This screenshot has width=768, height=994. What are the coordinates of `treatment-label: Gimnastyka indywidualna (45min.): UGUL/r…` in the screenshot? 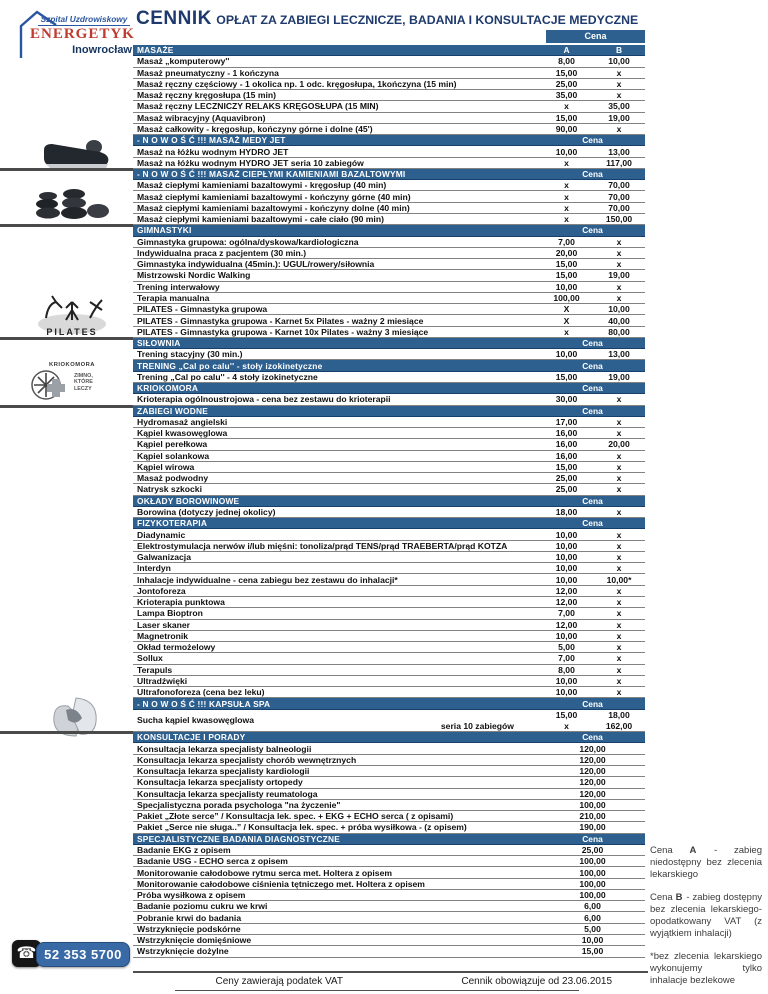 It's located at (256, 264).